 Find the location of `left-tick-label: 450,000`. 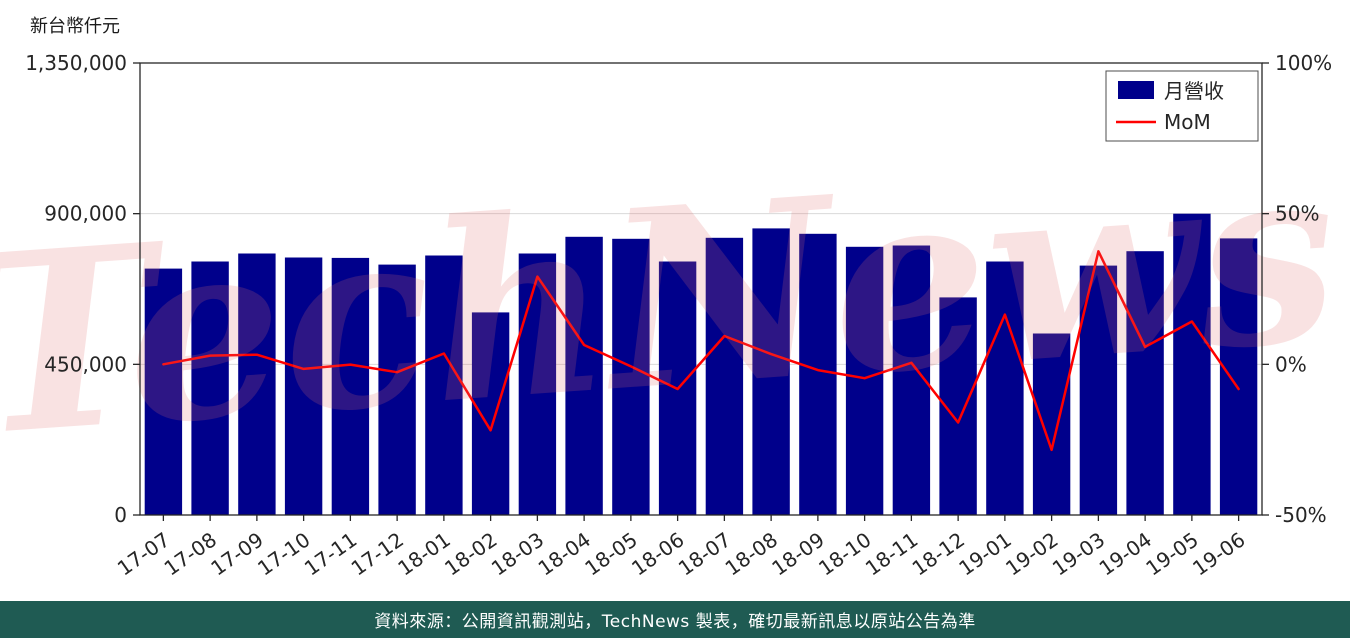

left-tick-label: 450,000 is located at coordinates (85, 364).